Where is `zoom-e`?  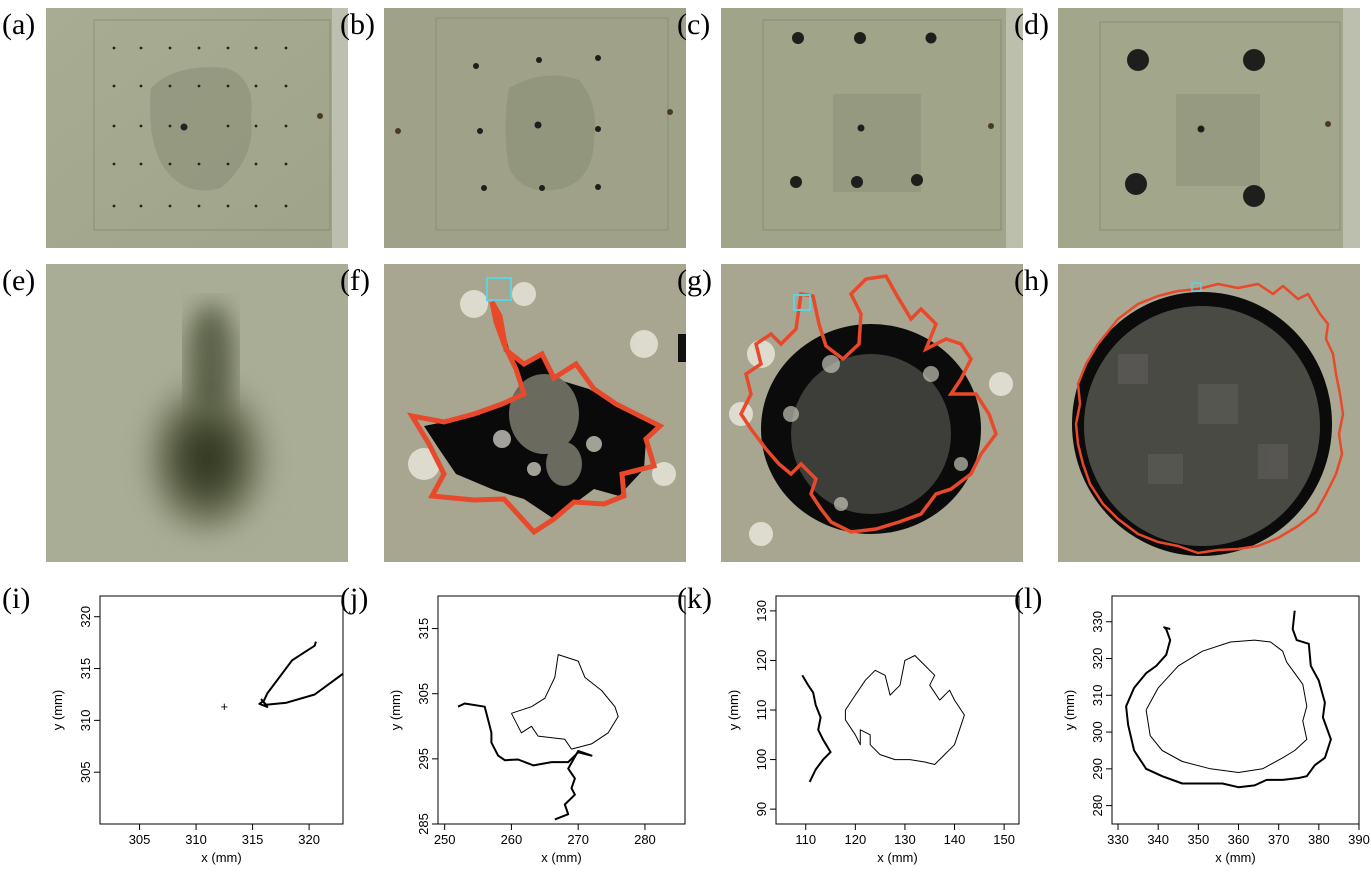
zoom-e is located at coordinates (197, 413).